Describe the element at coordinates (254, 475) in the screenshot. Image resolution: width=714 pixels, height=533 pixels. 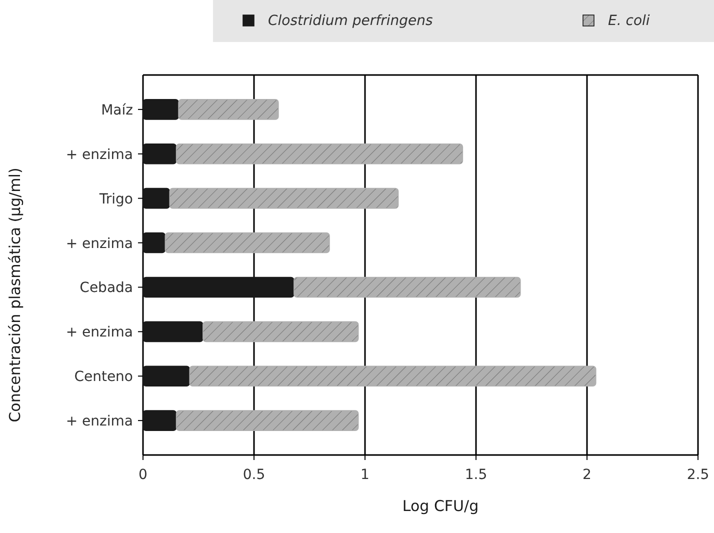
I see `x-tick-label: 0.5` at that location.